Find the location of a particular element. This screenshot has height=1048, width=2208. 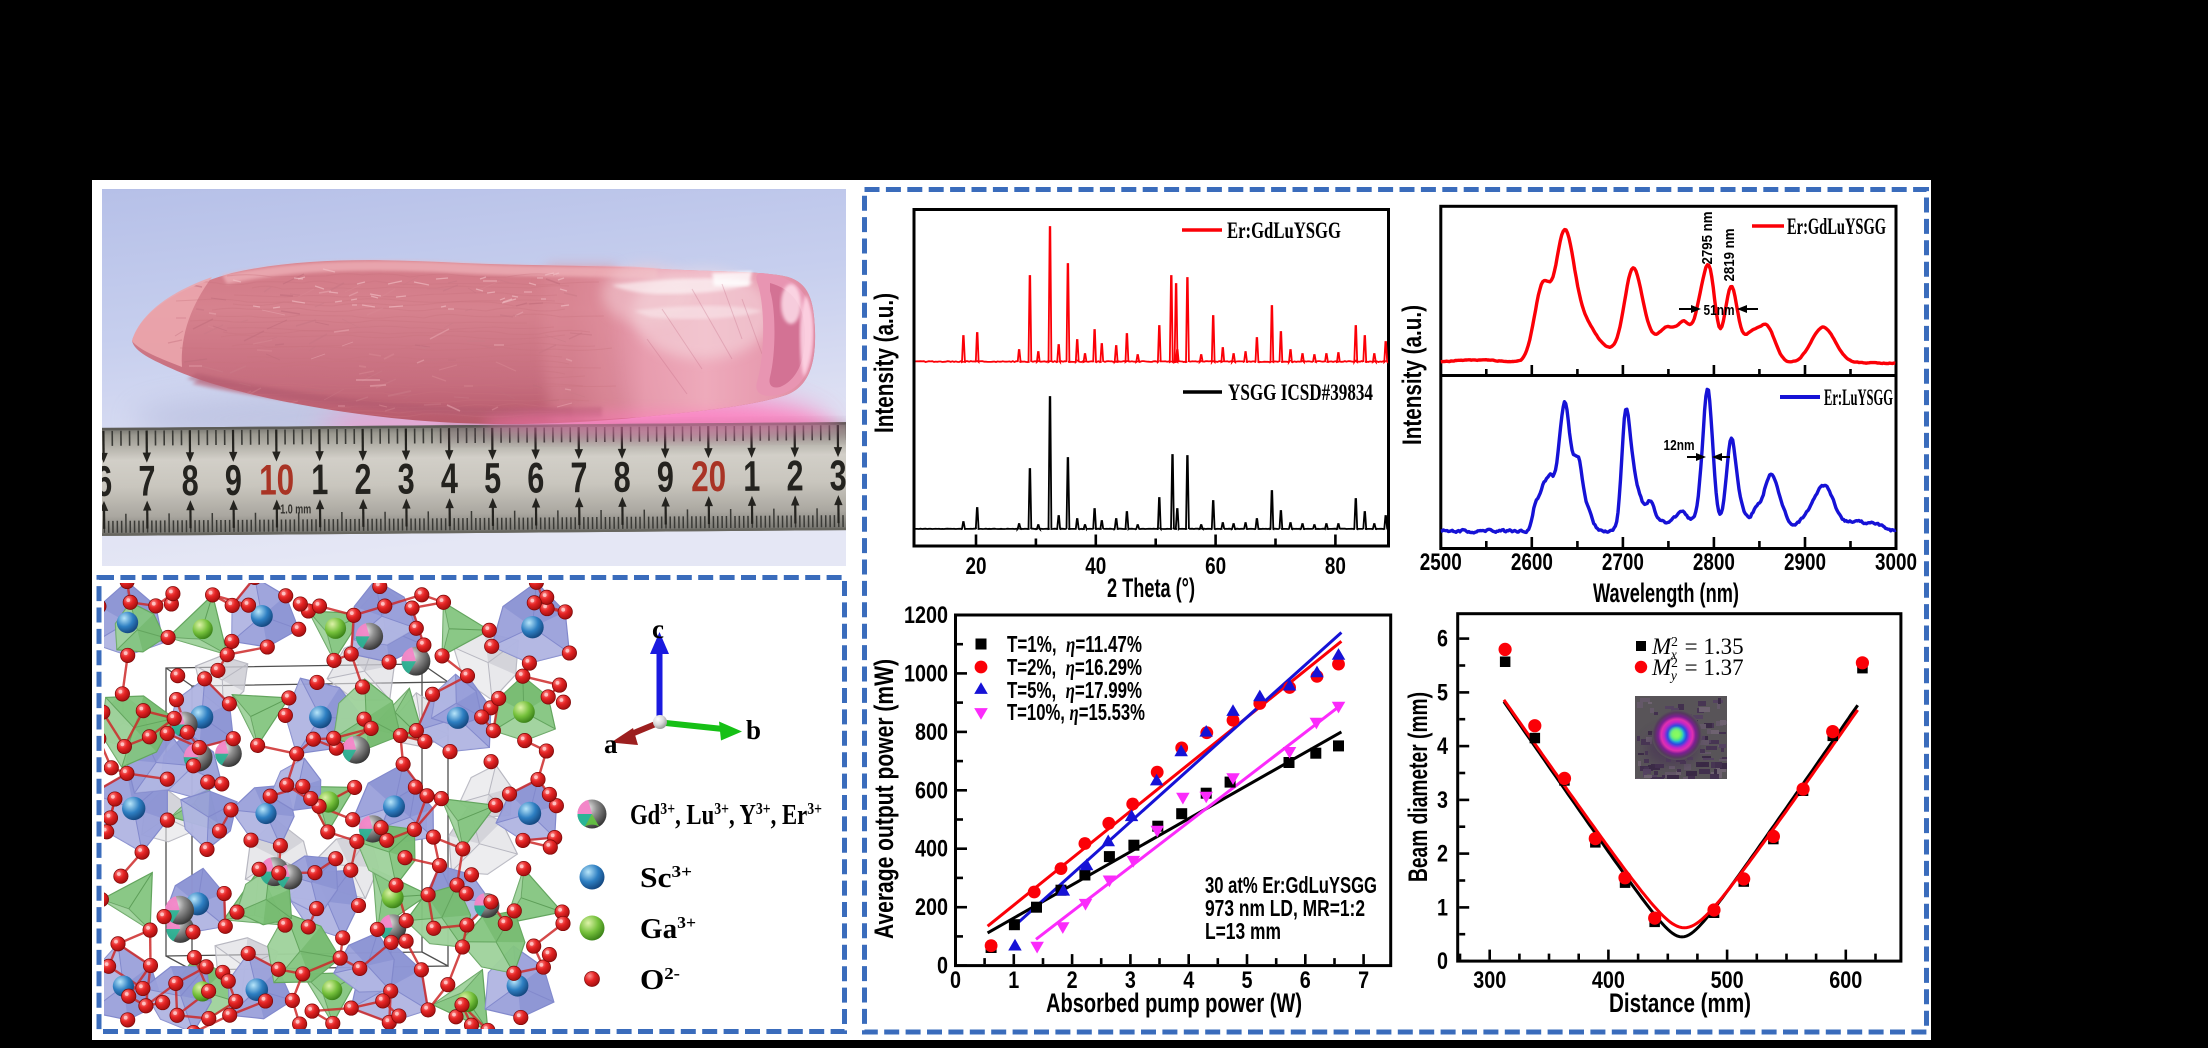

svg-text: 1200 is located at coordinates (926, 615).